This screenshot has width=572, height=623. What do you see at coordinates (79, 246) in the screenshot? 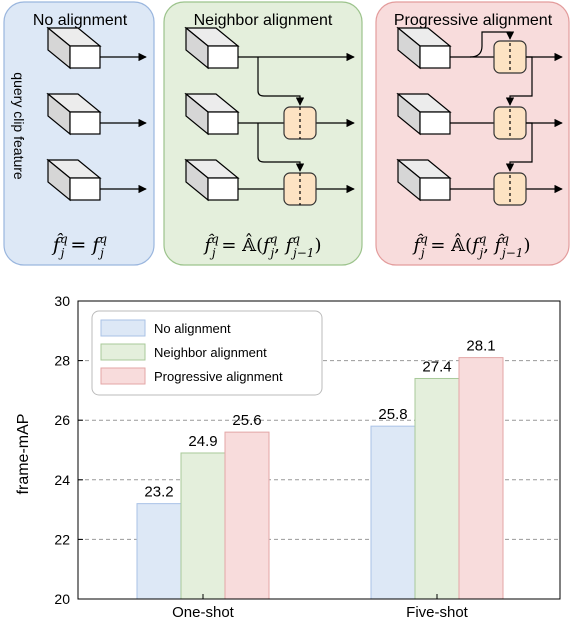
I see `formula-no-alignment: f̂q j = fq j` at bounding box center [79, 246].